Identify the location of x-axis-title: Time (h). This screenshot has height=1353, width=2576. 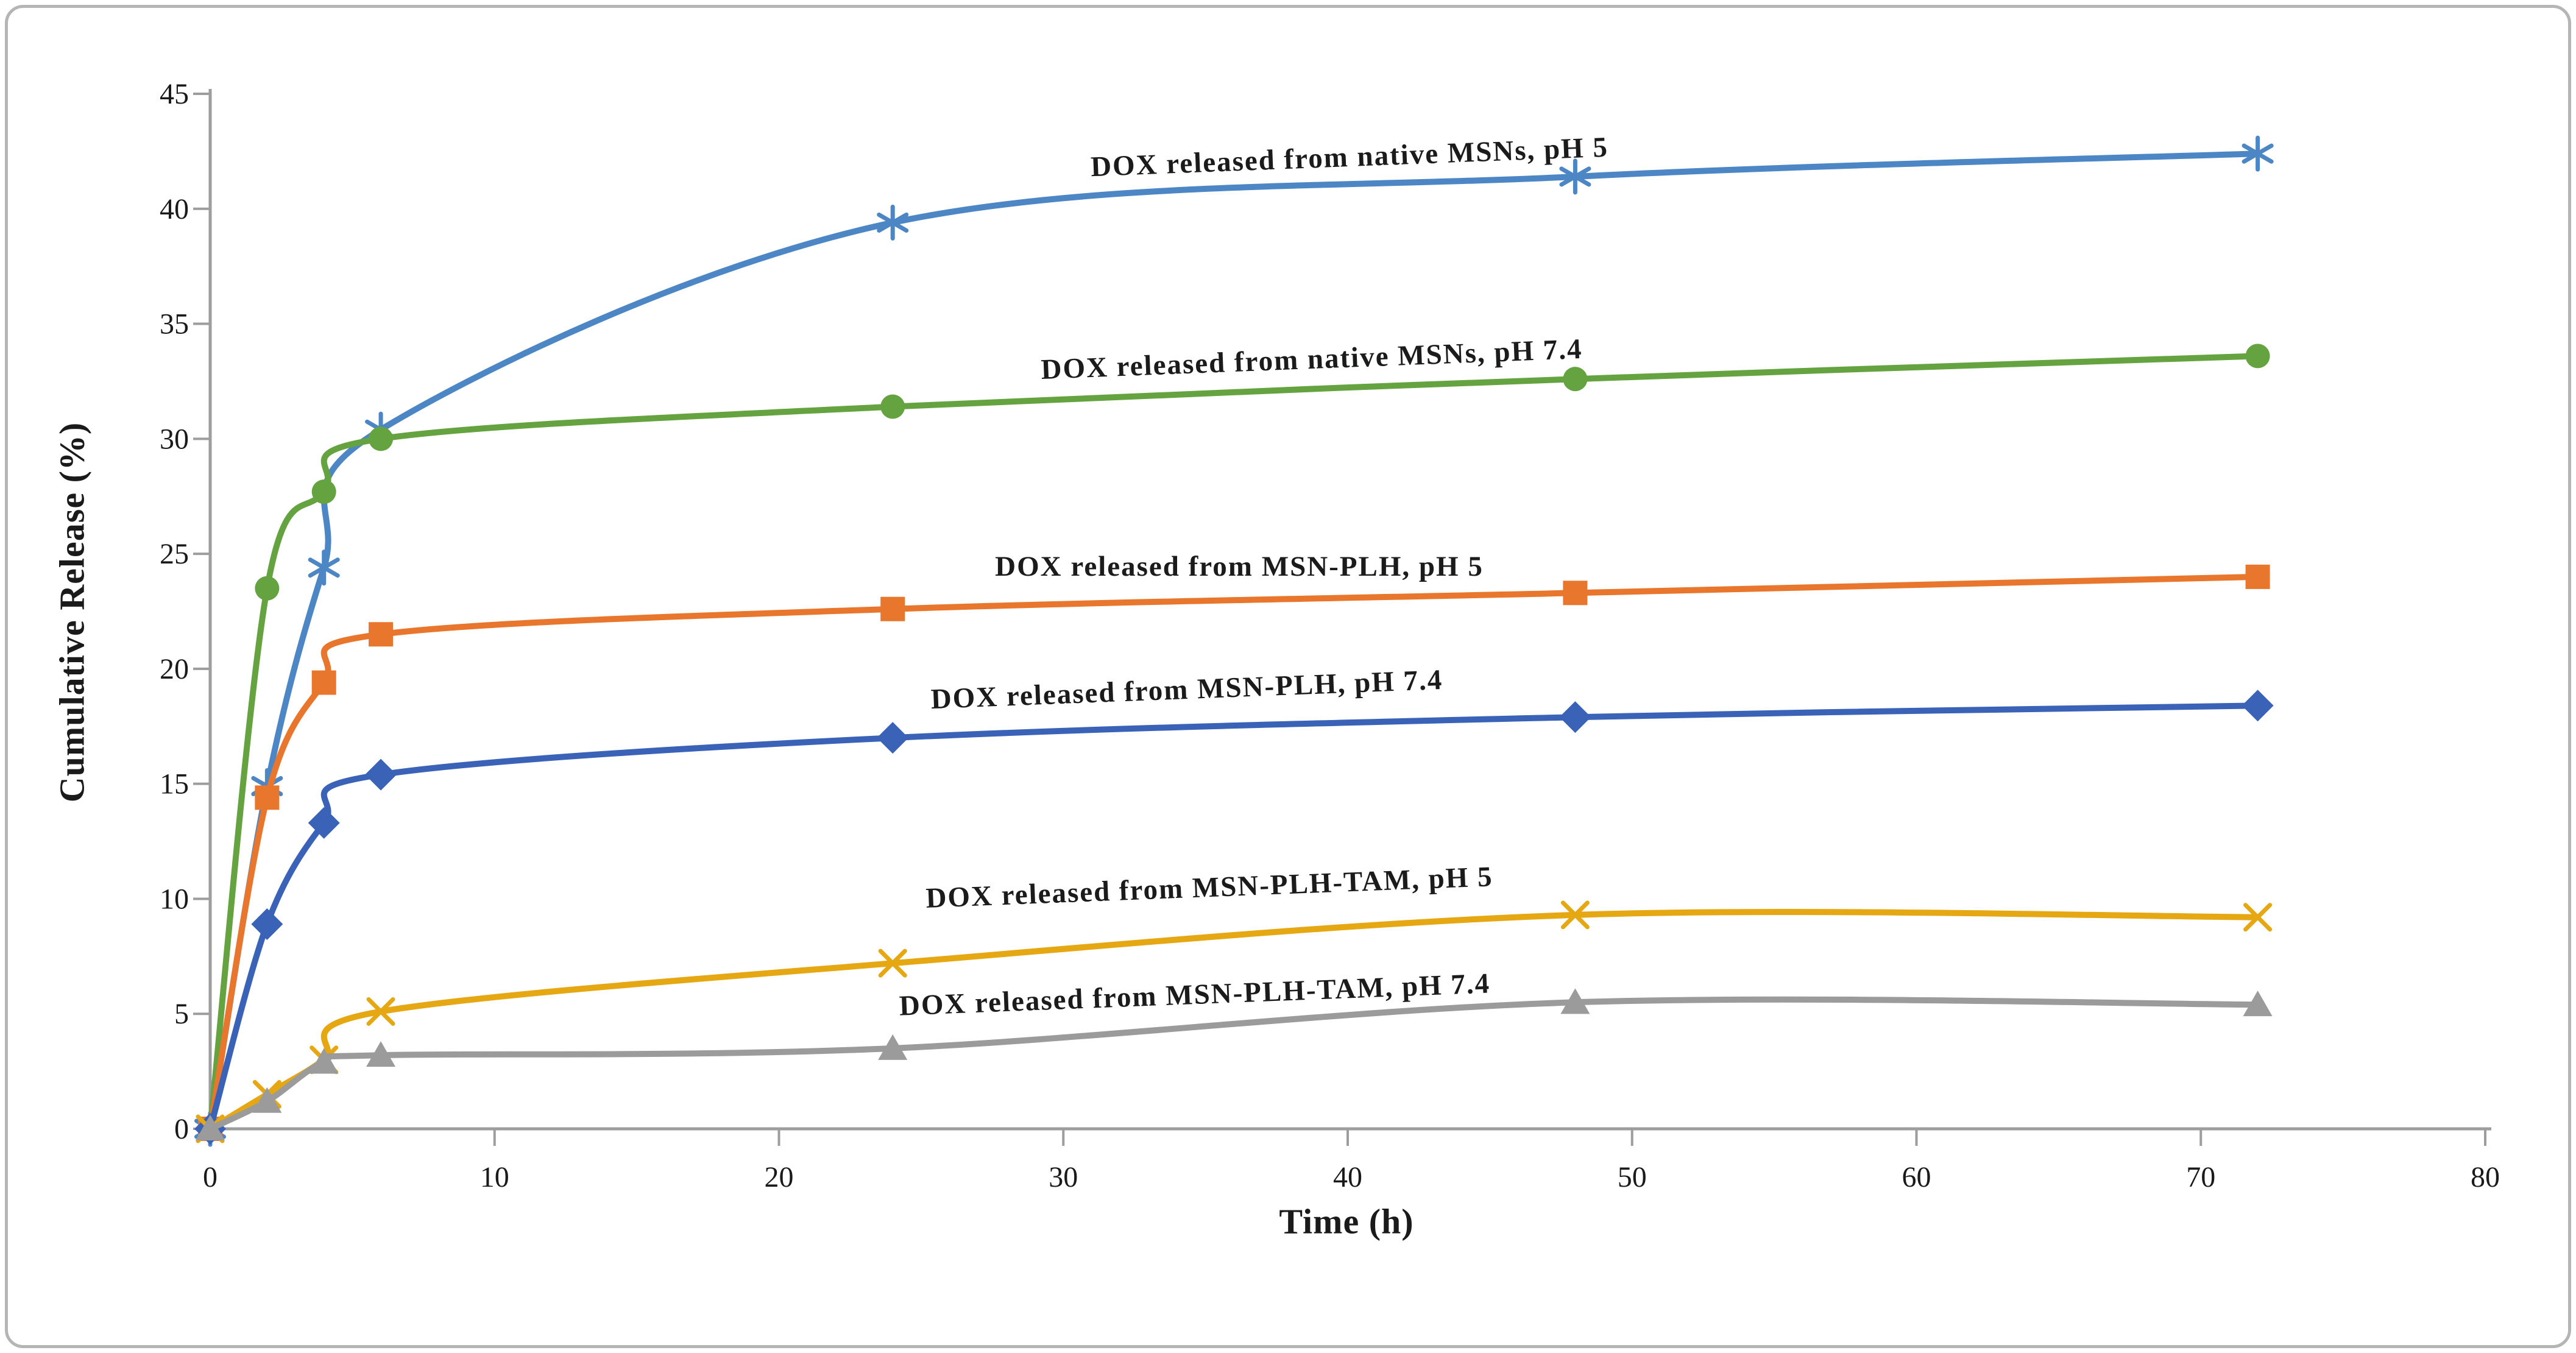
(1346, 1221).